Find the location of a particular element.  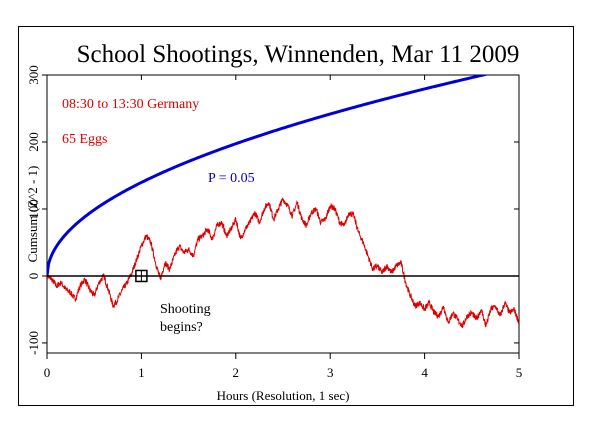

annotation-shooting-line1: Shooting is located at coordinates (185, 309).